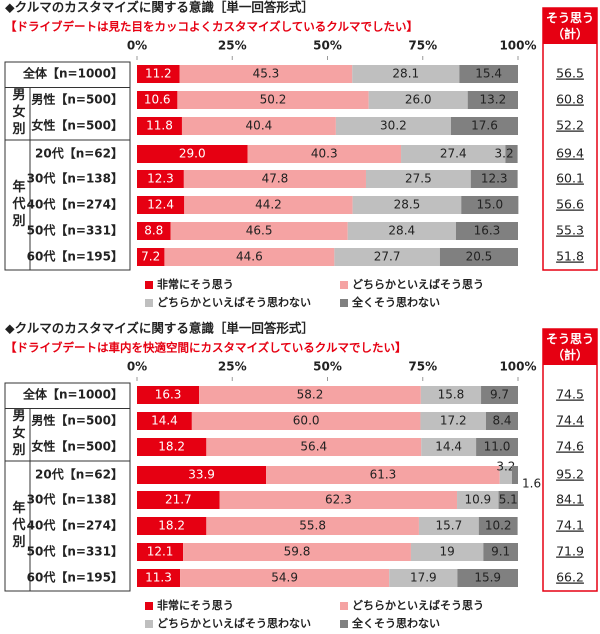 This screenshot has height=634, width=600. What do you see at coordinates (497, 447) in the screenshot?
I see `data-label: 11.0` at bounding box center [497, 447].